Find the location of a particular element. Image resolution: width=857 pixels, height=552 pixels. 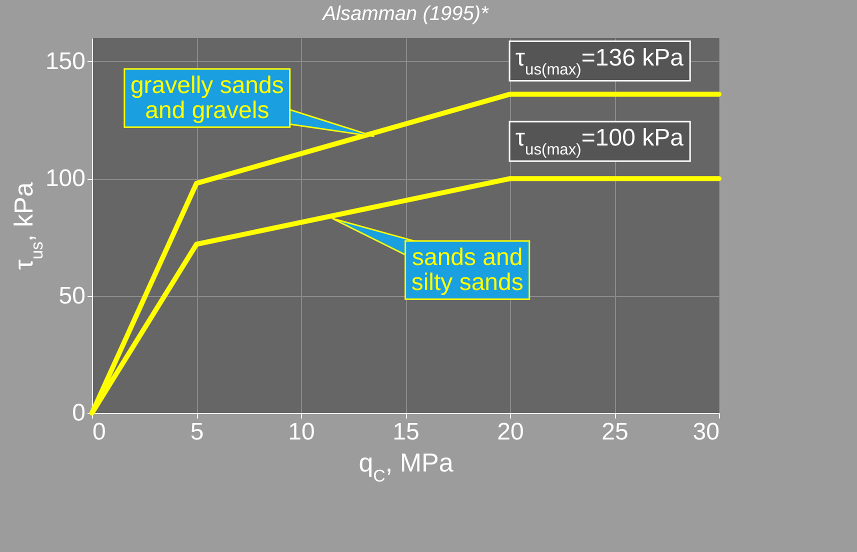

annotation: τ$_{us(max)}$=100 kPa is located at coordinates (600, 141).